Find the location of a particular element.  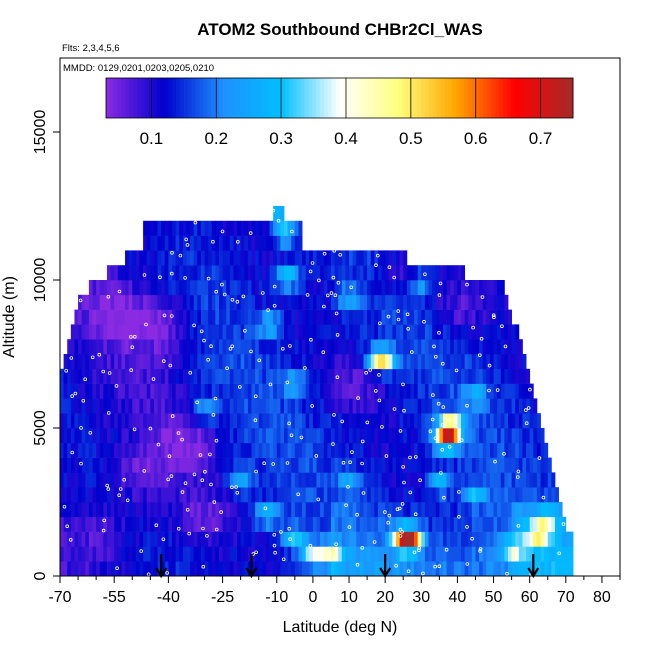

x-tick-label: -10 is located at coordinates (276, 597).